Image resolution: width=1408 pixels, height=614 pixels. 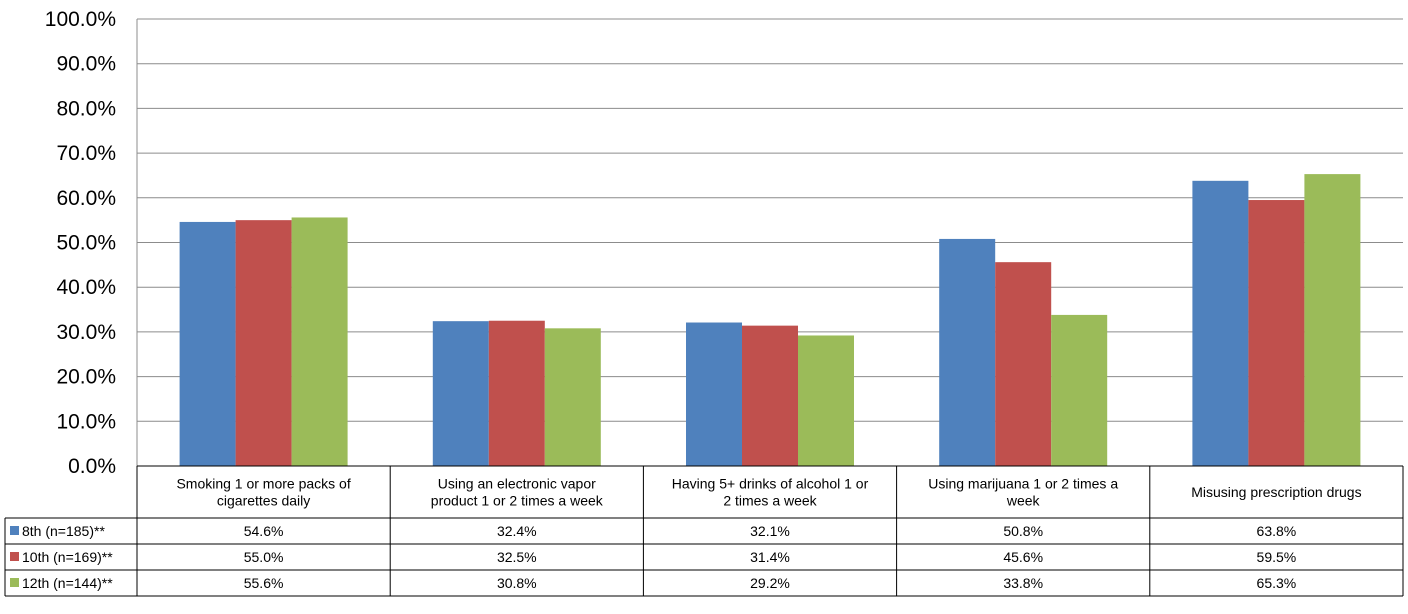 What do you see at coordinates (63, 531) in the screenshot?
I see `legend-label: 8th (n=185)**` at bounding box center [63, 531].